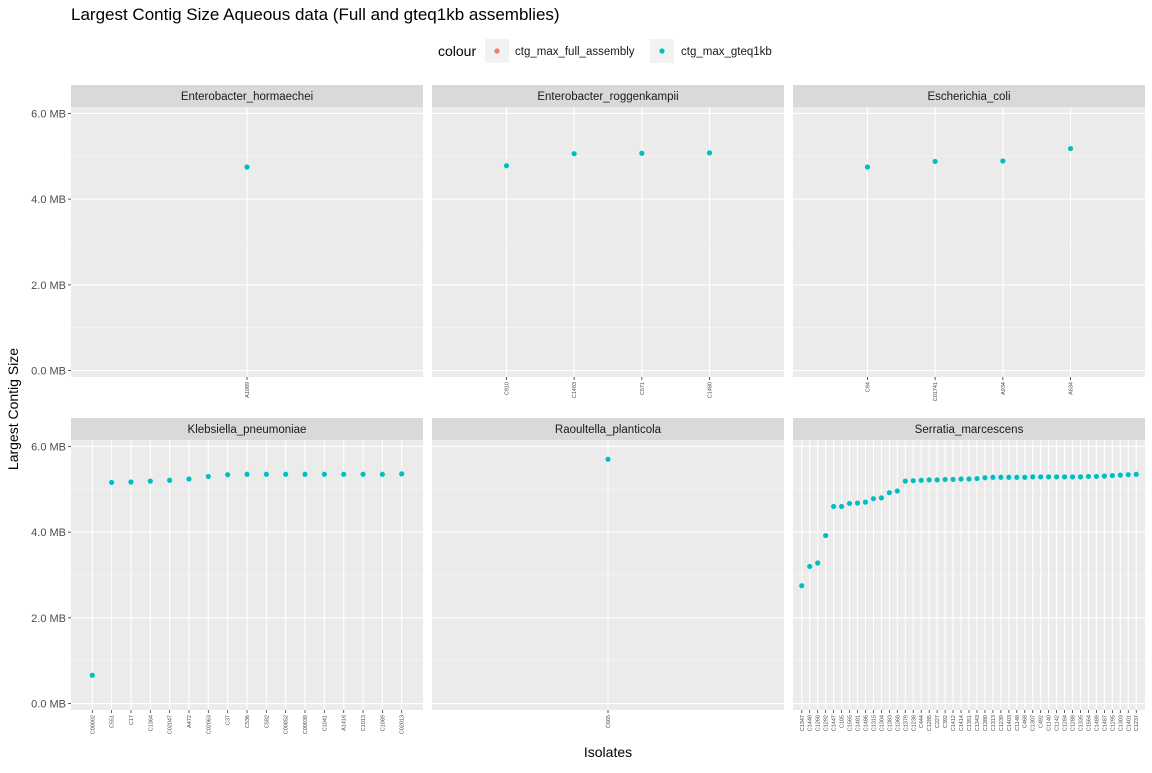  I want to click on x-tick-label: C1140, so click(1050, 723).